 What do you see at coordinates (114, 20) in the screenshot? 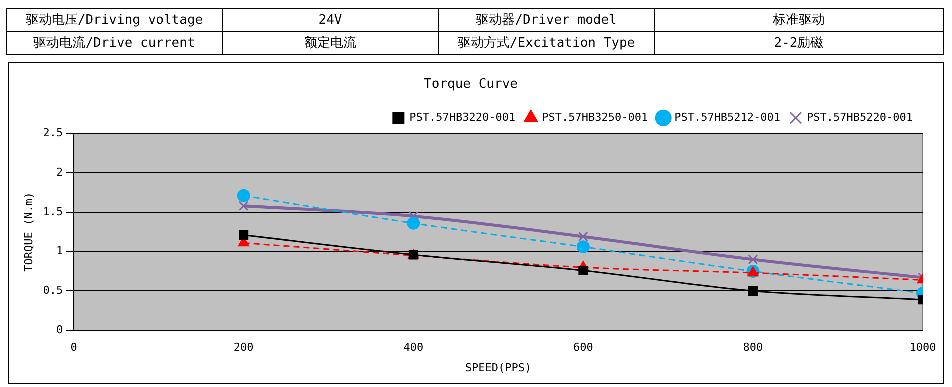
I see `text: 驱动电压/Driving voltage` at bounding box center [114, 20].